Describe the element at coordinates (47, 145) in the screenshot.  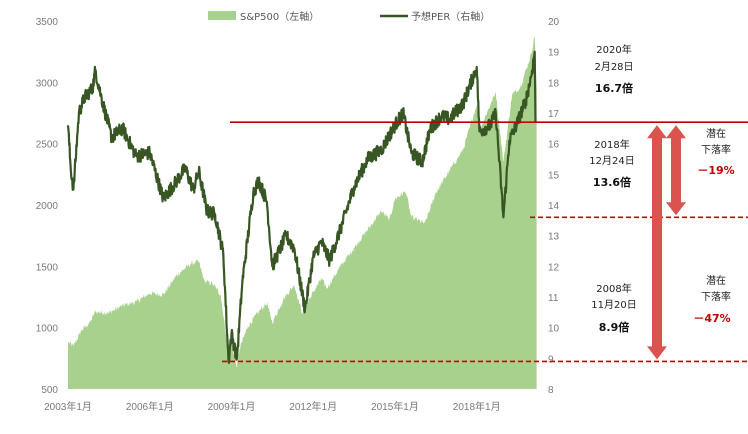
I see `left-tick-2500: 2500` at that location.